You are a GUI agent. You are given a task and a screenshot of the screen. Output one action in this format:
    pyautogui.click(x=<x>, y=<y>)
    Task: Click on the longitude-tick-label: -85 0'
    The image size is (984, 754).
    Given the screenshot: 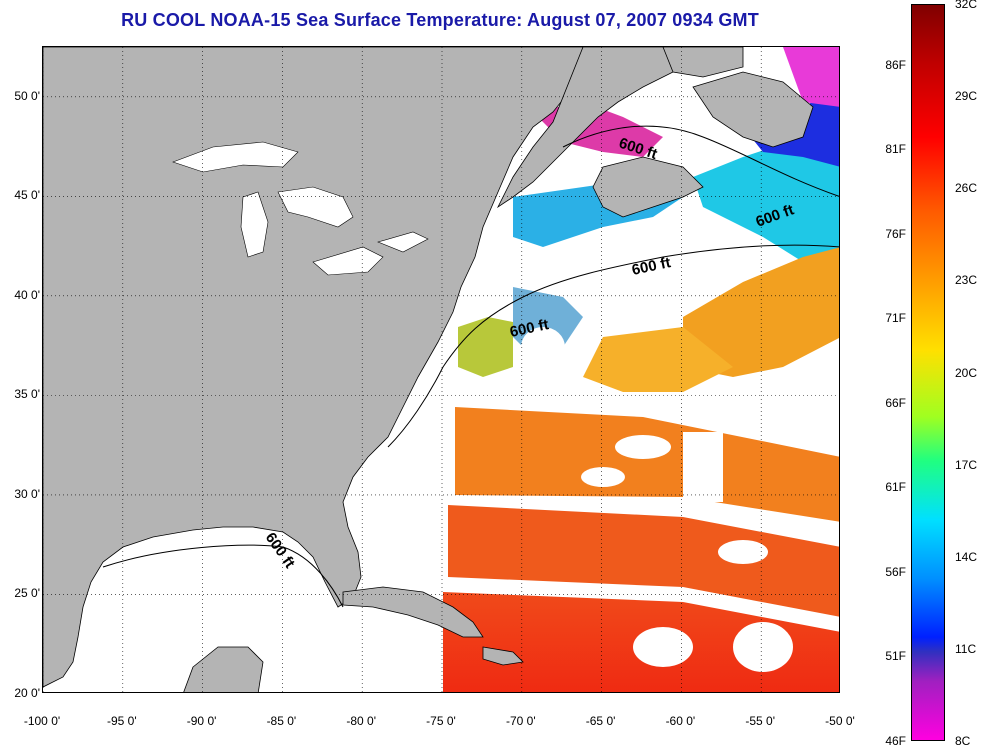 What is the action you would take?
    pyautogui.click(x=281, y=721)
    